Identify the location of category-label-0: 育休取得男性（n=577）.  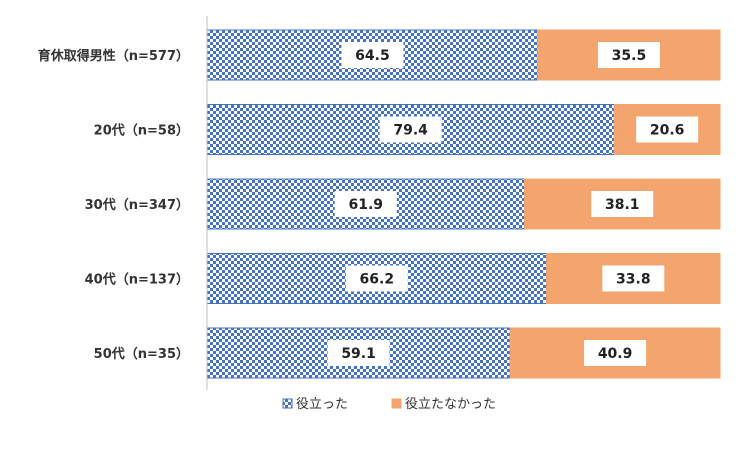
(113, 56).